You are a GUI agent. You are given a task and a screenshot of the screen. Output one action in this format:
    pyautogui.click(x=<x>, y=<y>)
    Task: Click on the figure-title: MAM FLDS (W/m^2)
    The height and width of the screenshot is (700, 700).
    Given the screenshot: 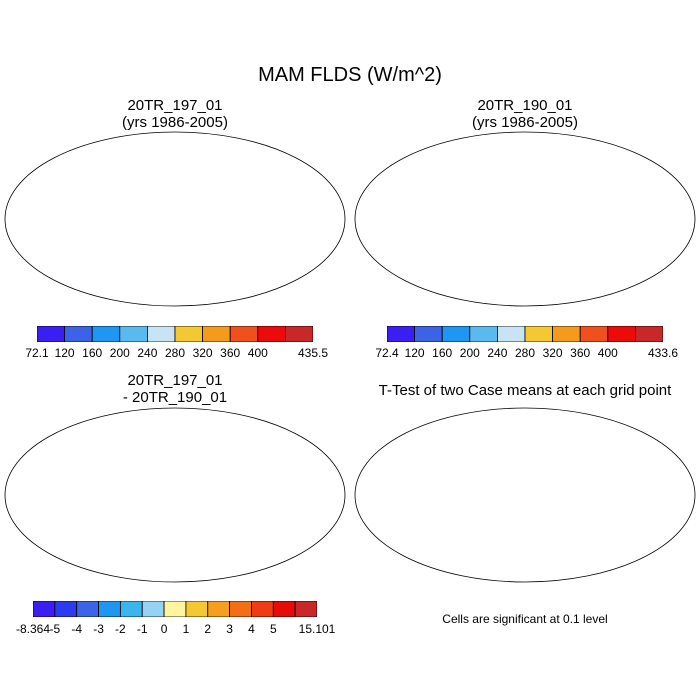 What is the action you would take?
    pyautogui.click(x=350, y=75)
    